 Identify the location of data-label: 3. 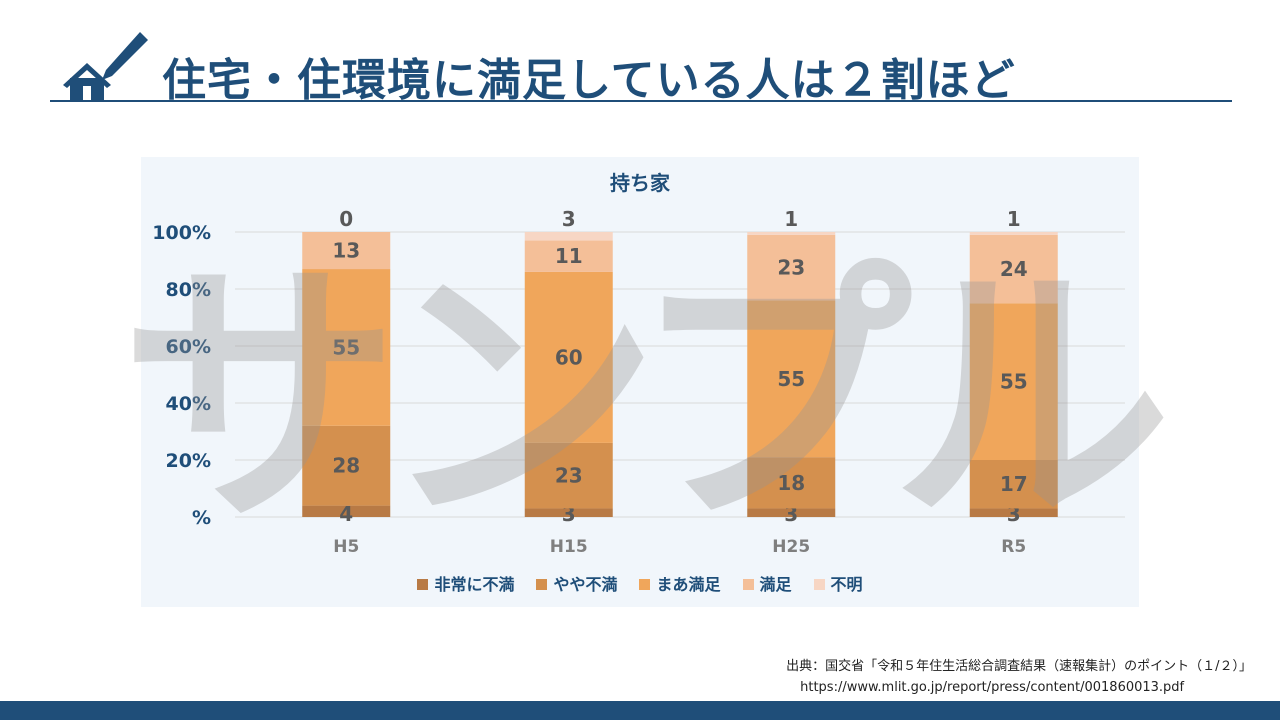
(569, 219).